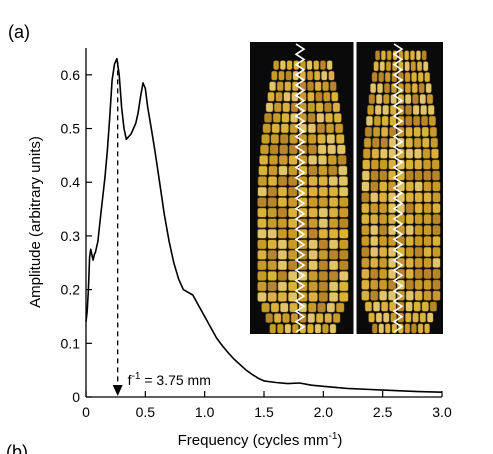 The height and width of the screenshot is (454, 493). I want to click on x-tick-label: 1.0, so click(205, 412).